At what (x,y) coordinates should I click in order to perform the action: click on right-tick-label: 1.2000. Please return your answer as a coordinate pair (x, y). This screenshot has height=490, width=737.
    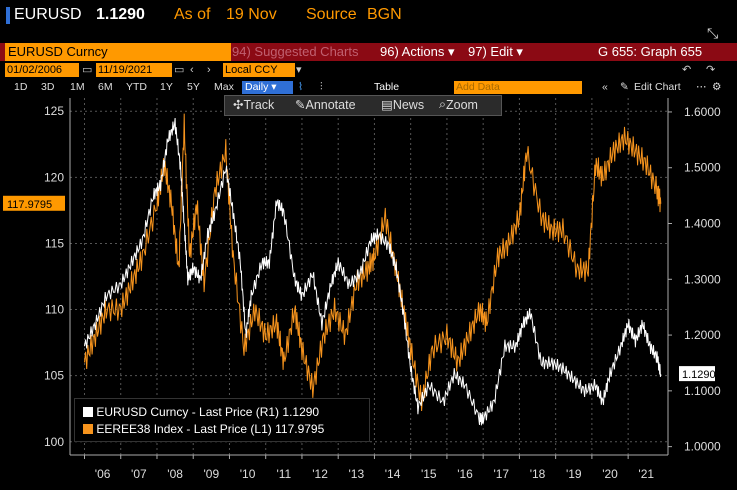
    Looking at the image, I should click on (702, 335).